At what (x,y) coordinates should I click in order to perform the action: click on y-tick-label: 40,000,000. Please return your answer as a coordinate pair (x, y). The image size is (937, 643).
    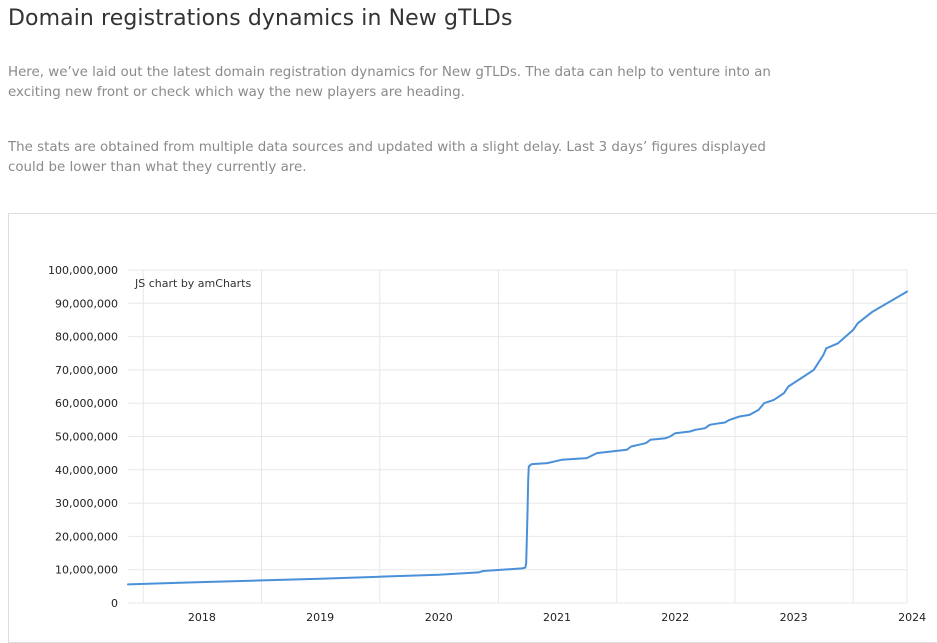
    Looking at the image, I should click on (86, 470).